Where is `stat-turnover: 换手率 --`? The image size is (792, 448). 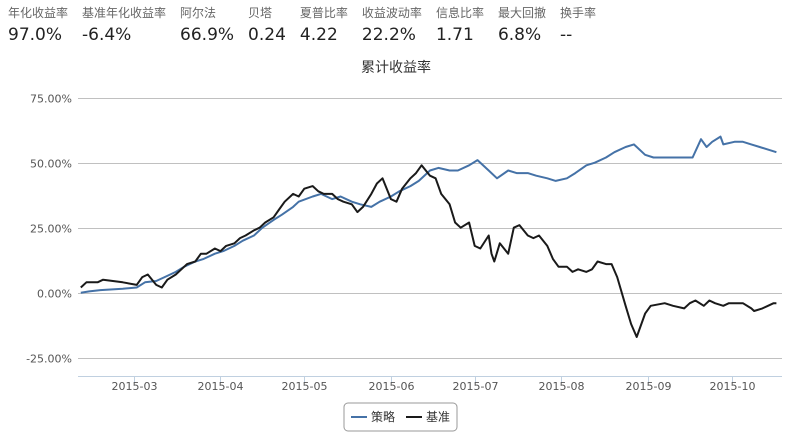
stat-turnover: 换手率 -- is located at coordinates (578, 26).